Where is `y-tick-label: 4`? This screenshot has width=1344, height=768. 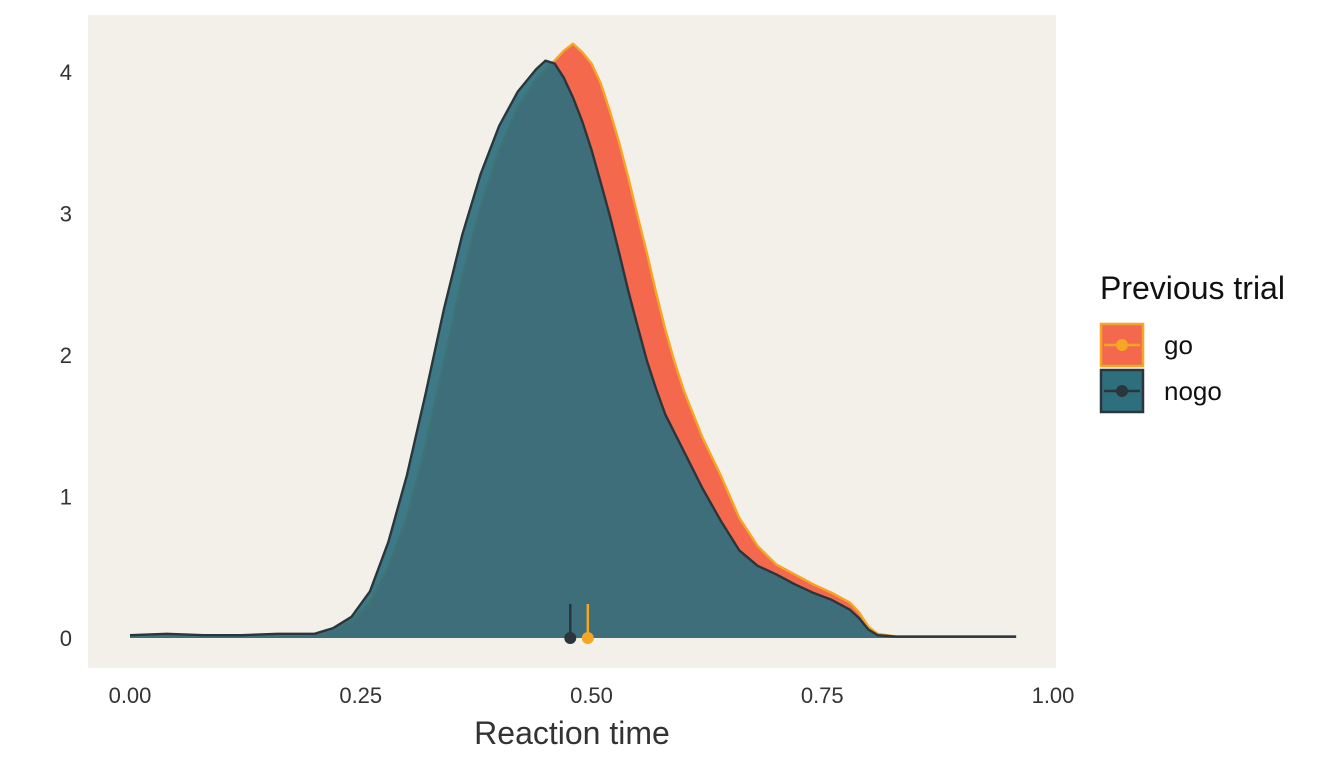
y-tick-label: 4 is located at coordinates (66, 72).